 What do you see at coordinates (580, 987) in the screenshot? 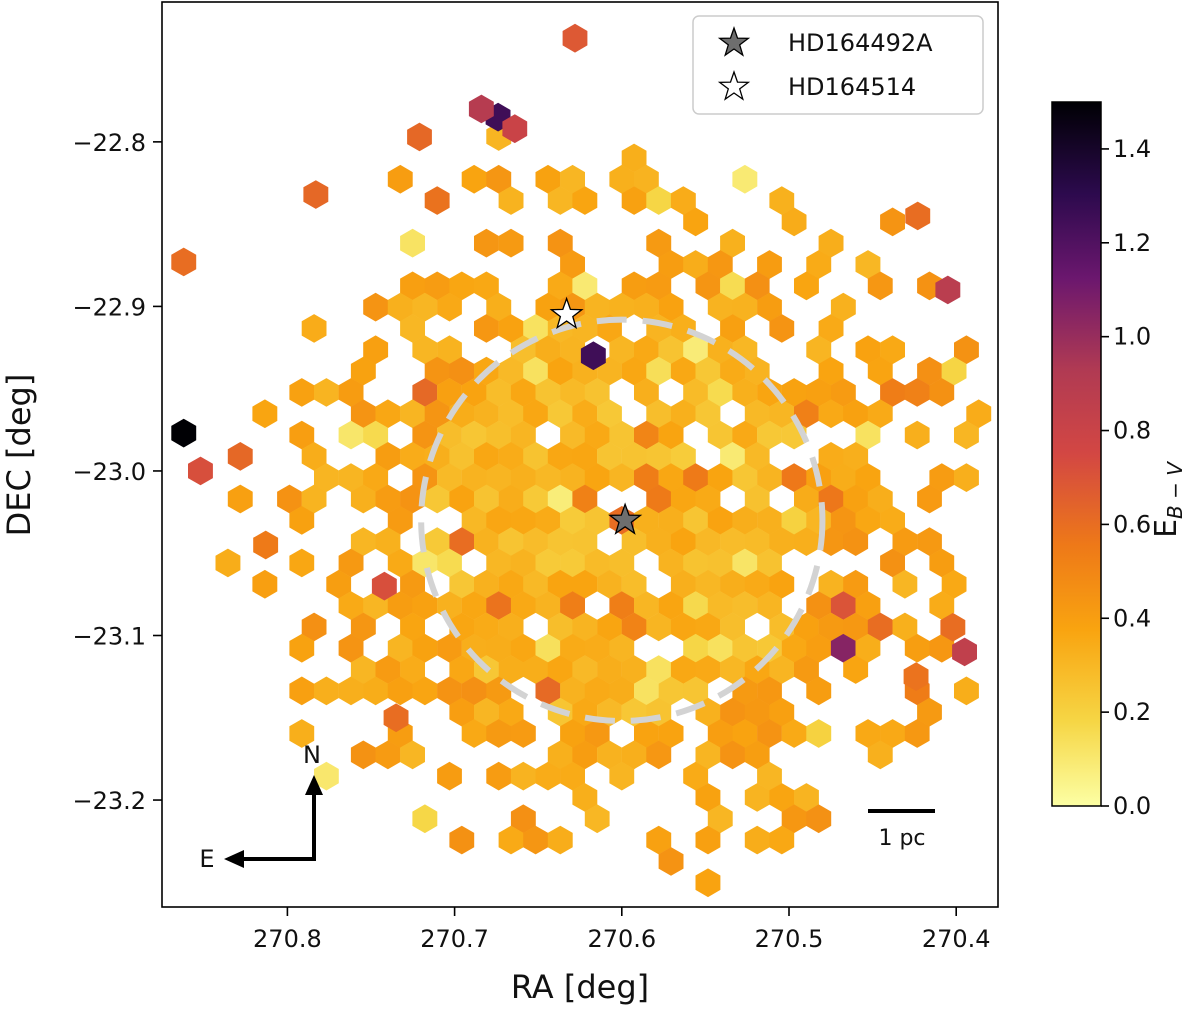
I see `x-axis-label: RA [deg]` at bounding box center [580, 987].